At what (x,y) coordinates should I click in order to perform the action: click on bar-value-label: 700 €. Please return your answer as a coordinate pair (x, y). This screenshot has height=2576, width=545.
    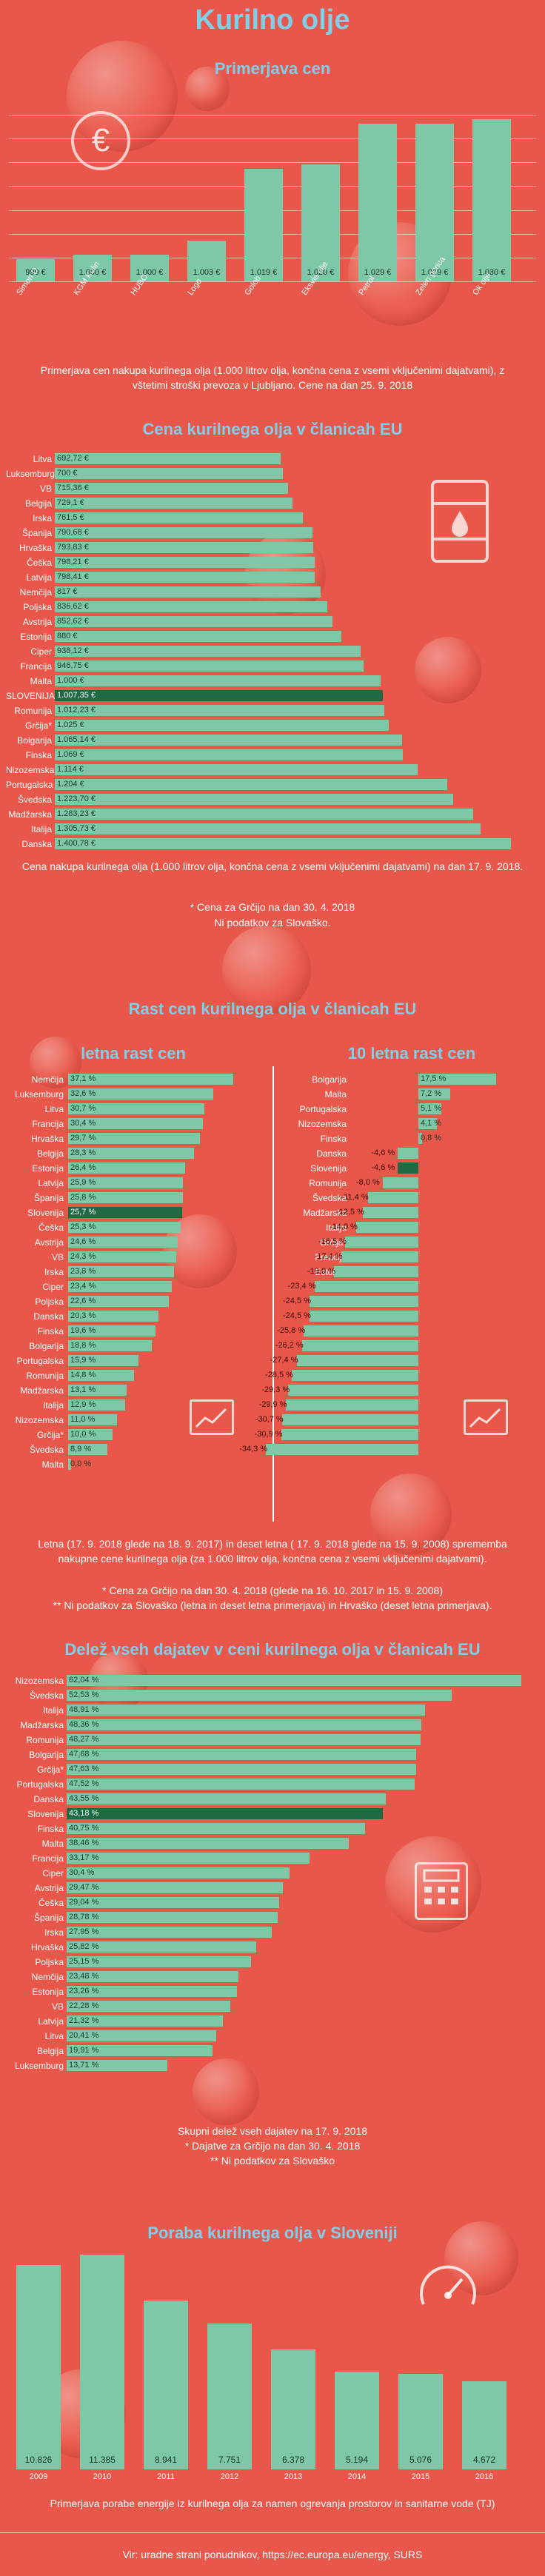
    Looking at the image, I should click on (67, 473).